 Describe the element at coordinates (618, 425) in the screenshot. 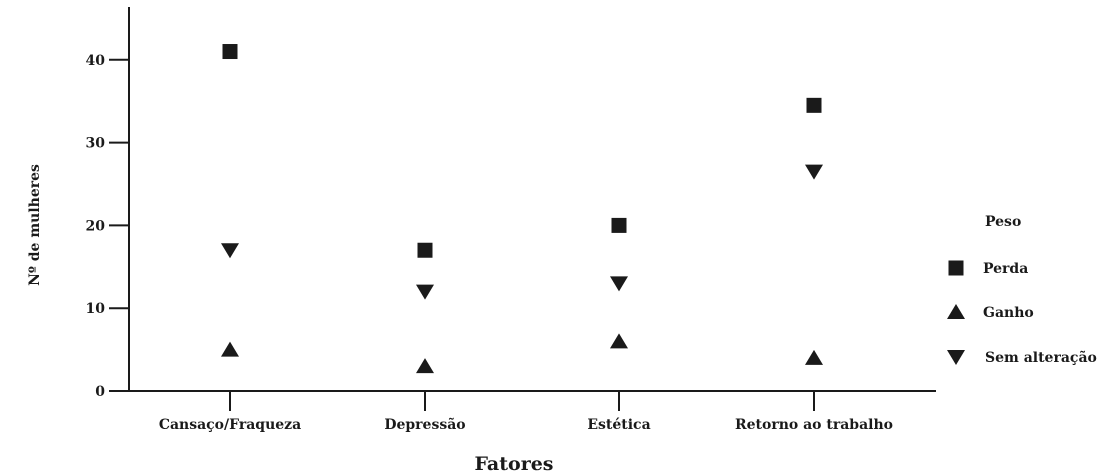

I see `x-category-label: Estética` at that location.